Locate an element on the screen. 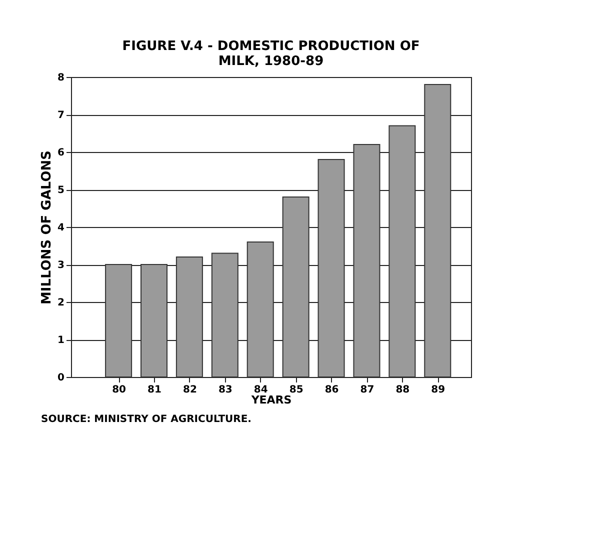  x-tick-label: 89 is located at coordinates (438, 390).